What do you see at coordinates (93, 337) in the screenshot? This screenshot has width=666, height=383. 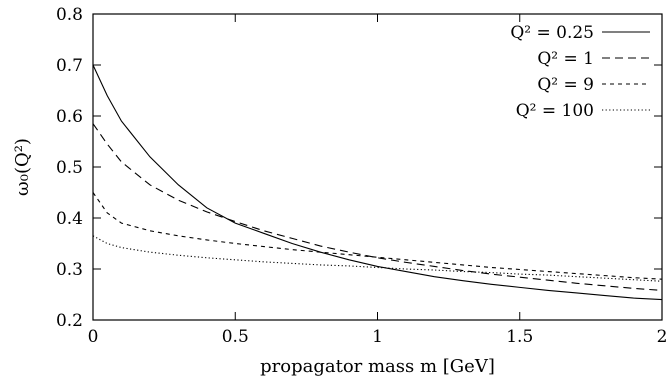 I see `x-tick-label: 0` at bounding box center [93, 337].